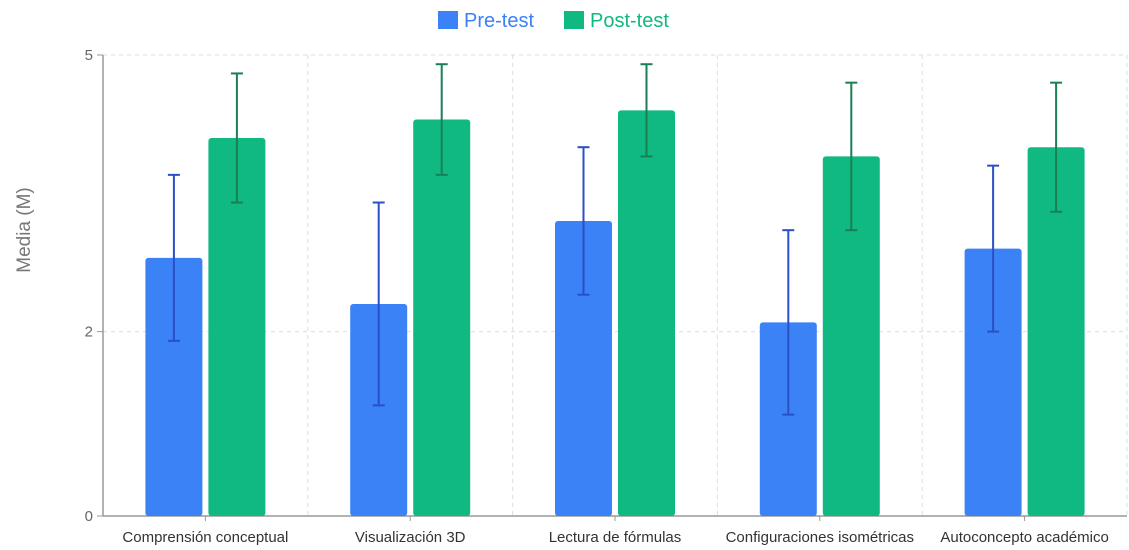 This screenshot has height=550, width=1129. Describe the element at coordinates (448, 20) in the screenshot. I see `legend-swatch-pre` at that location.